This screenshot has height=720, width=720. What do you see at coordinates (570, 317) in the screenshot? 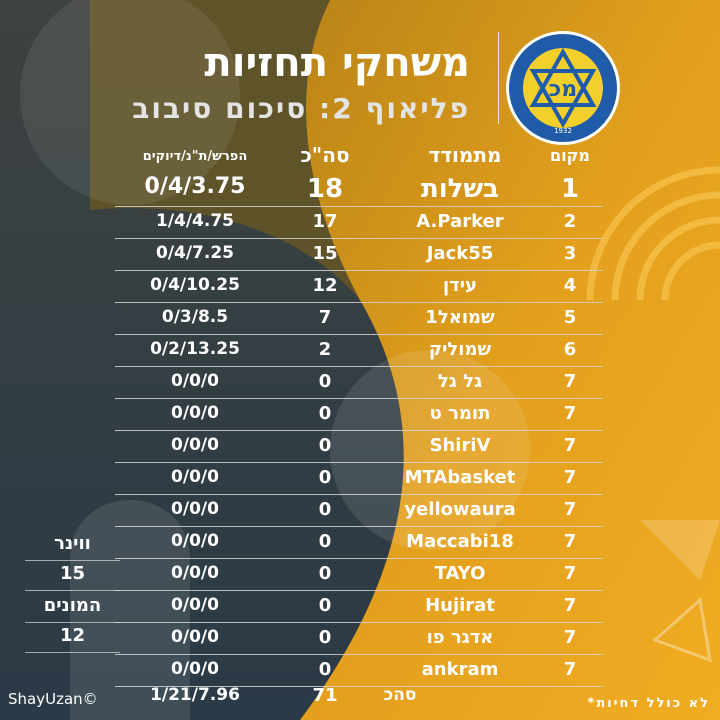
I see `rank-cell: 5` at bounding box center [570, 317].